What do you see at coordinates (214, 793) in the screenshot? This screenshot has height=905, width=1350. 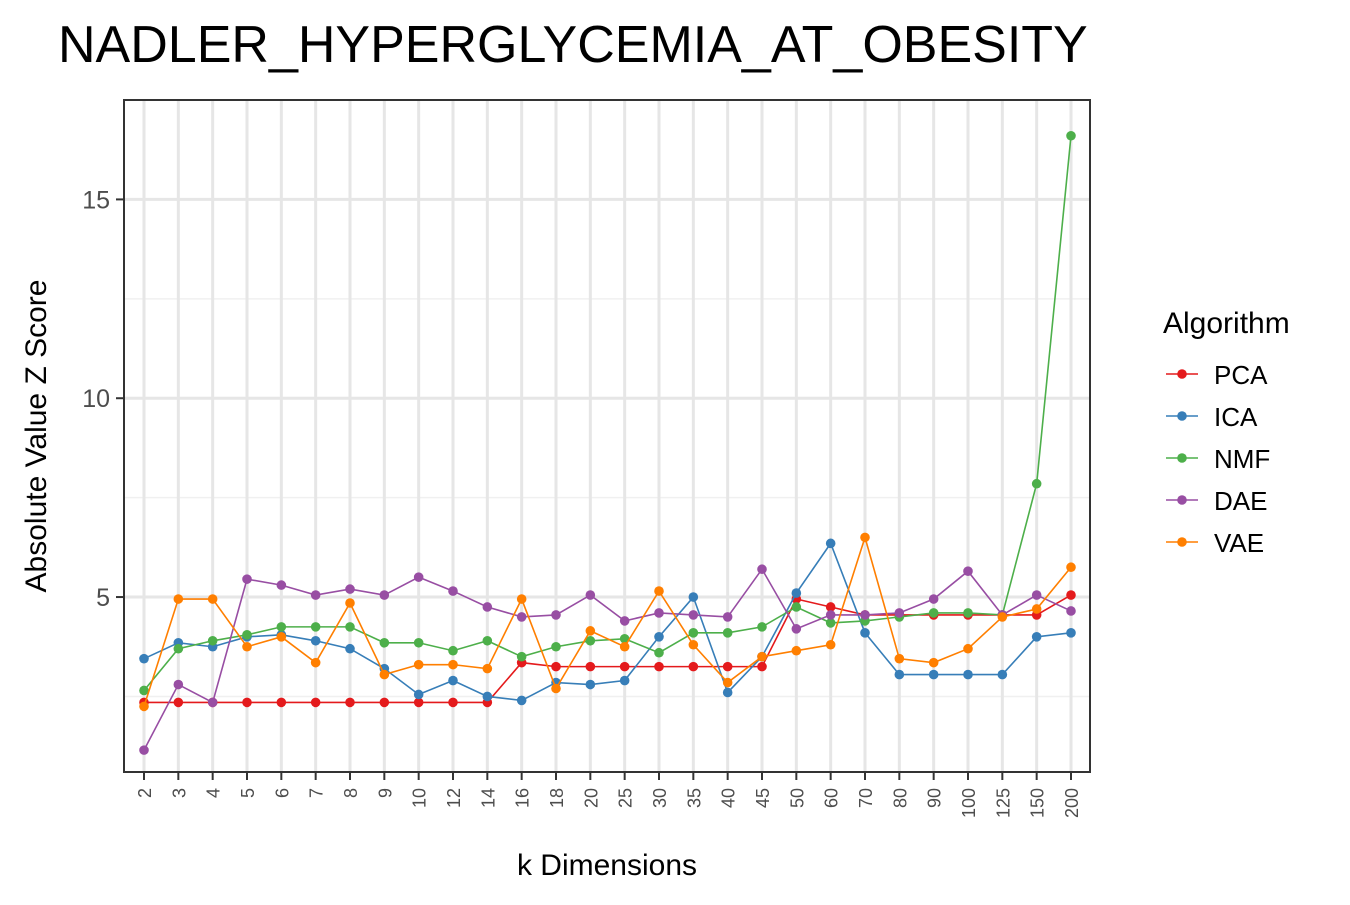 I see `x-tick-label: 4` at bounding box center [214, 793].